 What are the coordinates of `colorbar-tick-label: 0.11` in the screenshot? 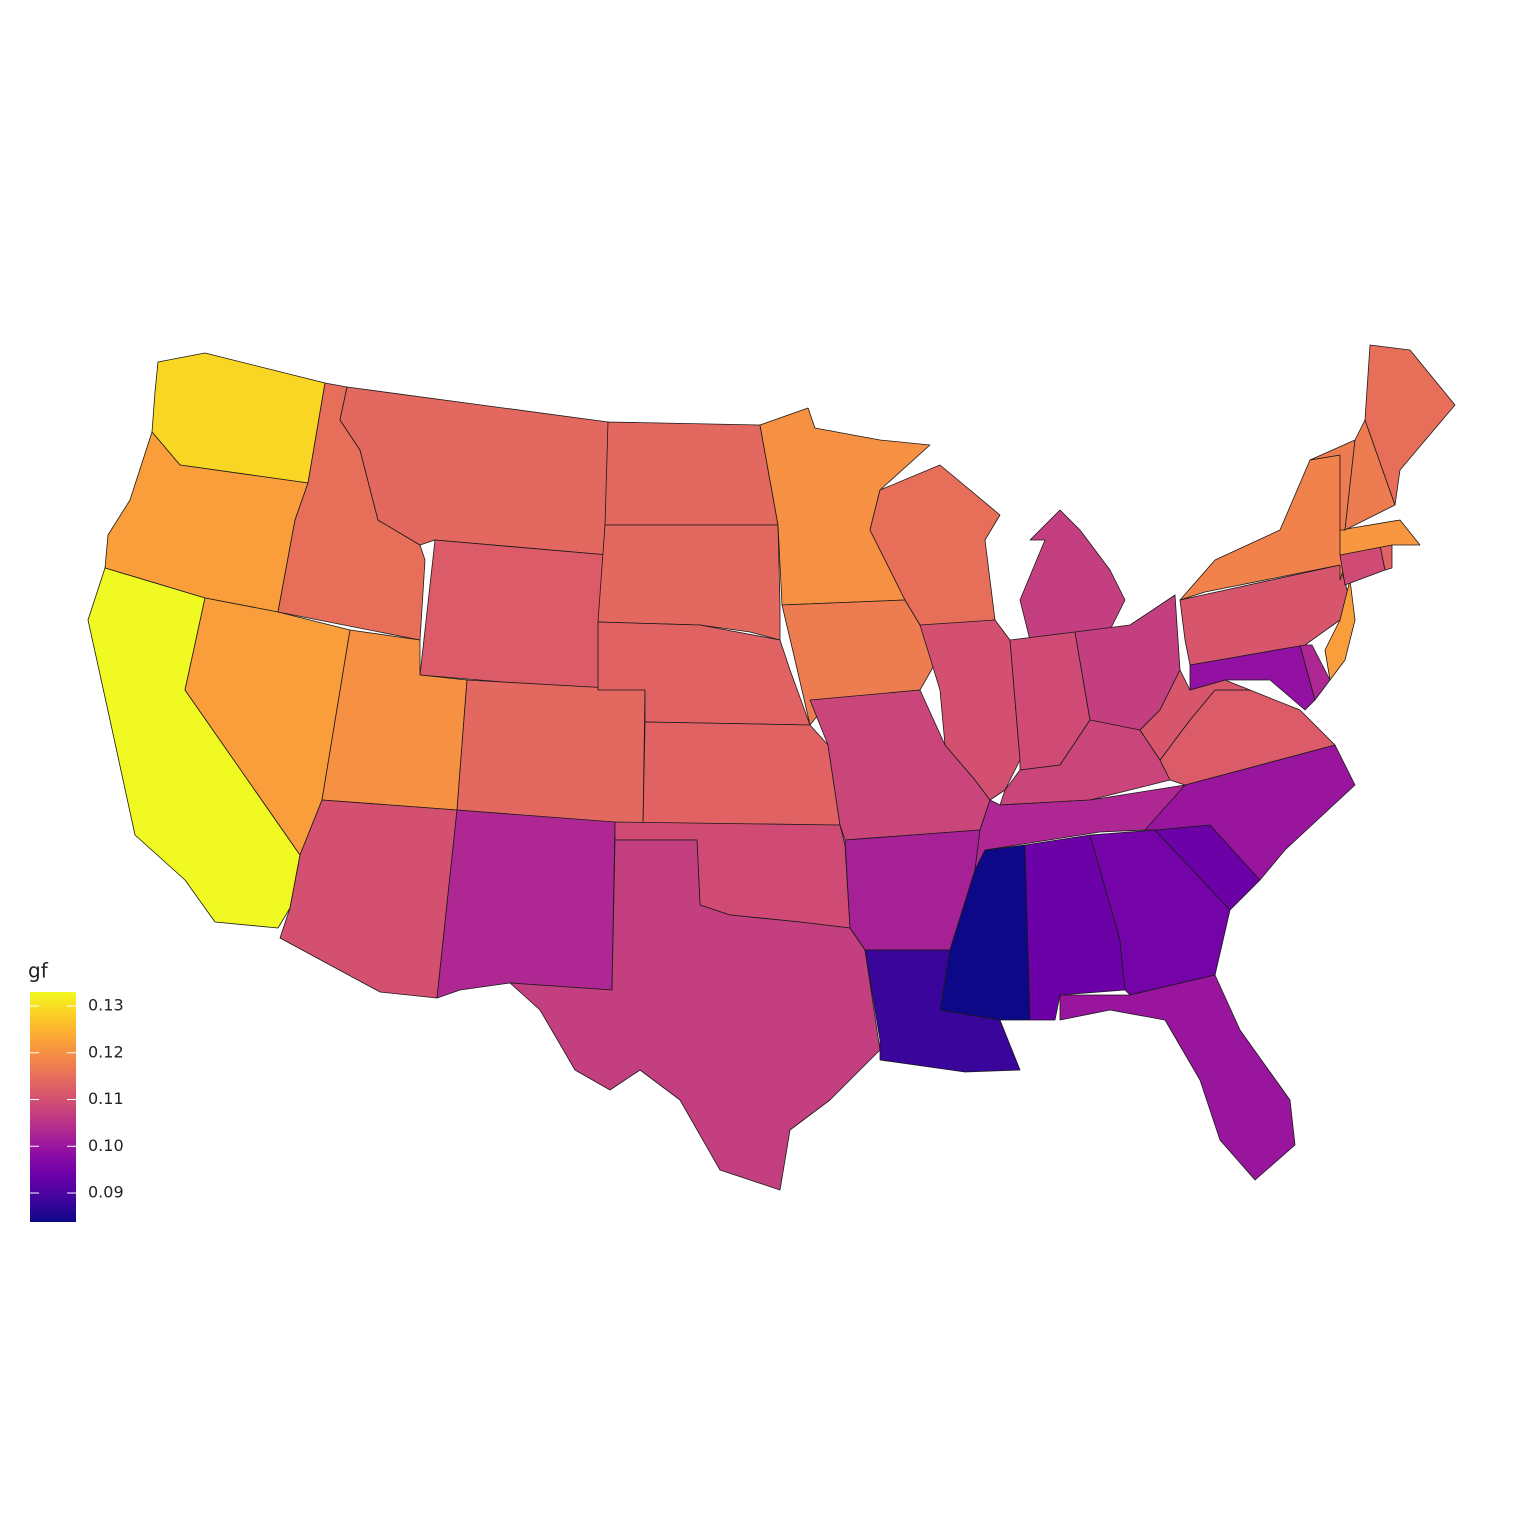 It's located at (106, 1098).